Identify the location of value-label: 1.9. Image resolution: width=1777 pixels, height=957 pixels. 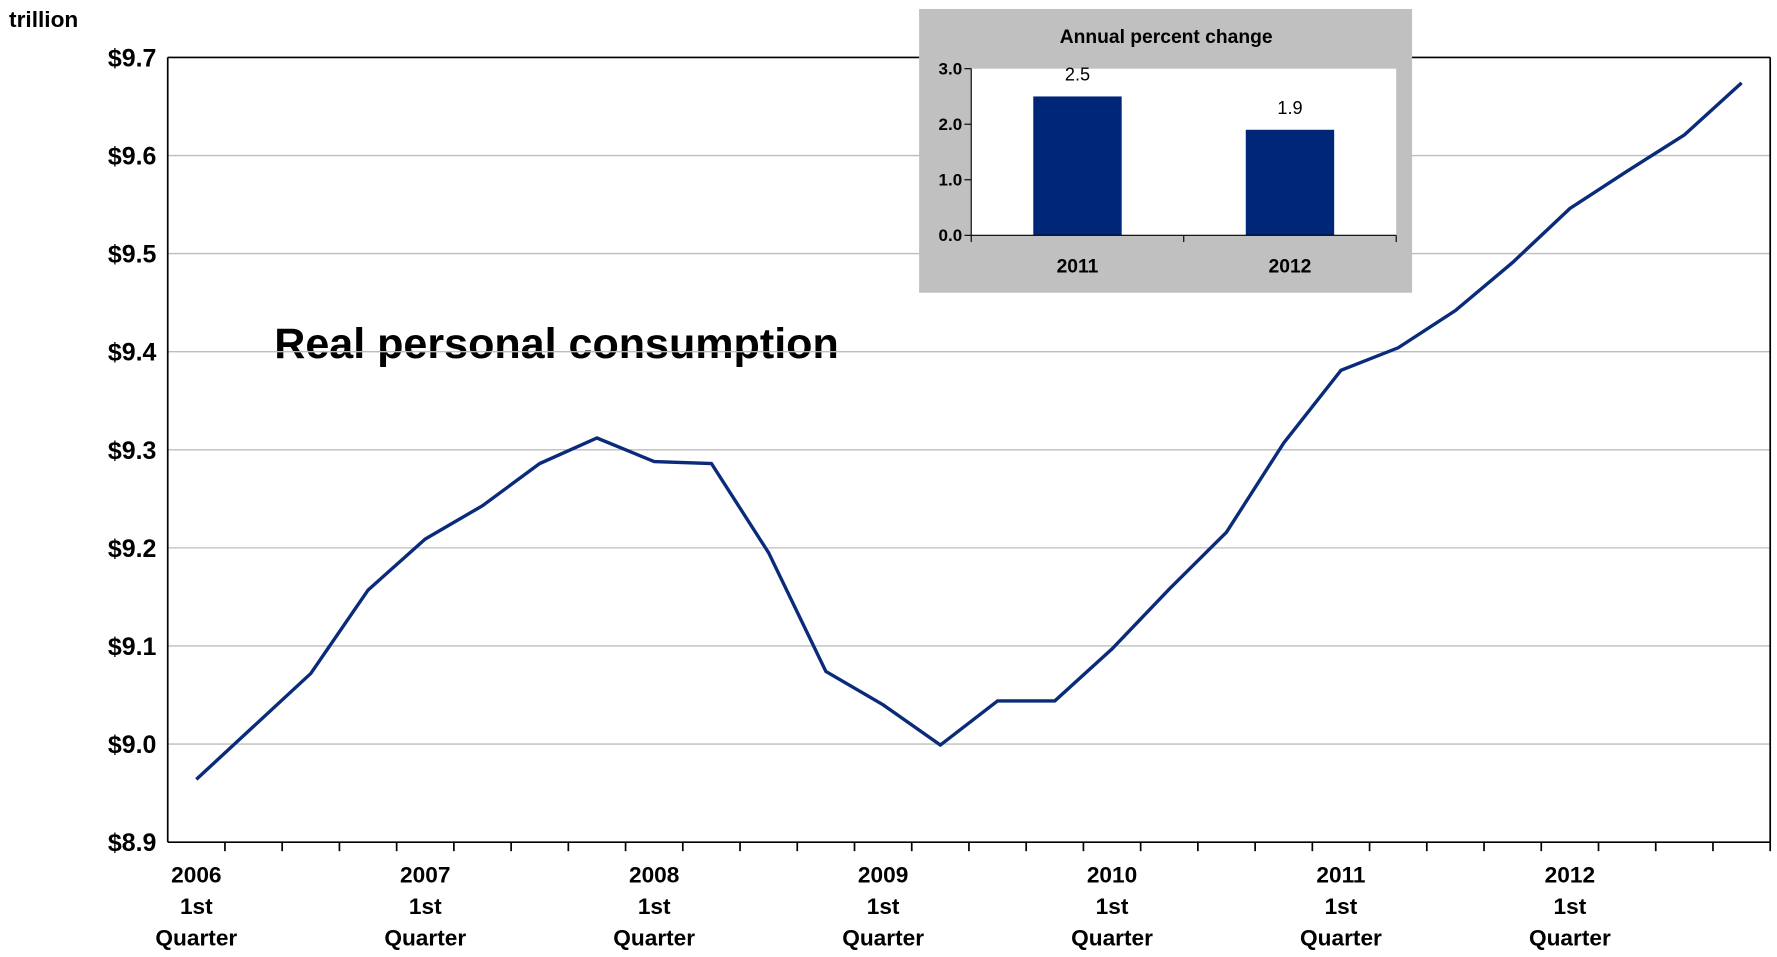
(1289, 108).